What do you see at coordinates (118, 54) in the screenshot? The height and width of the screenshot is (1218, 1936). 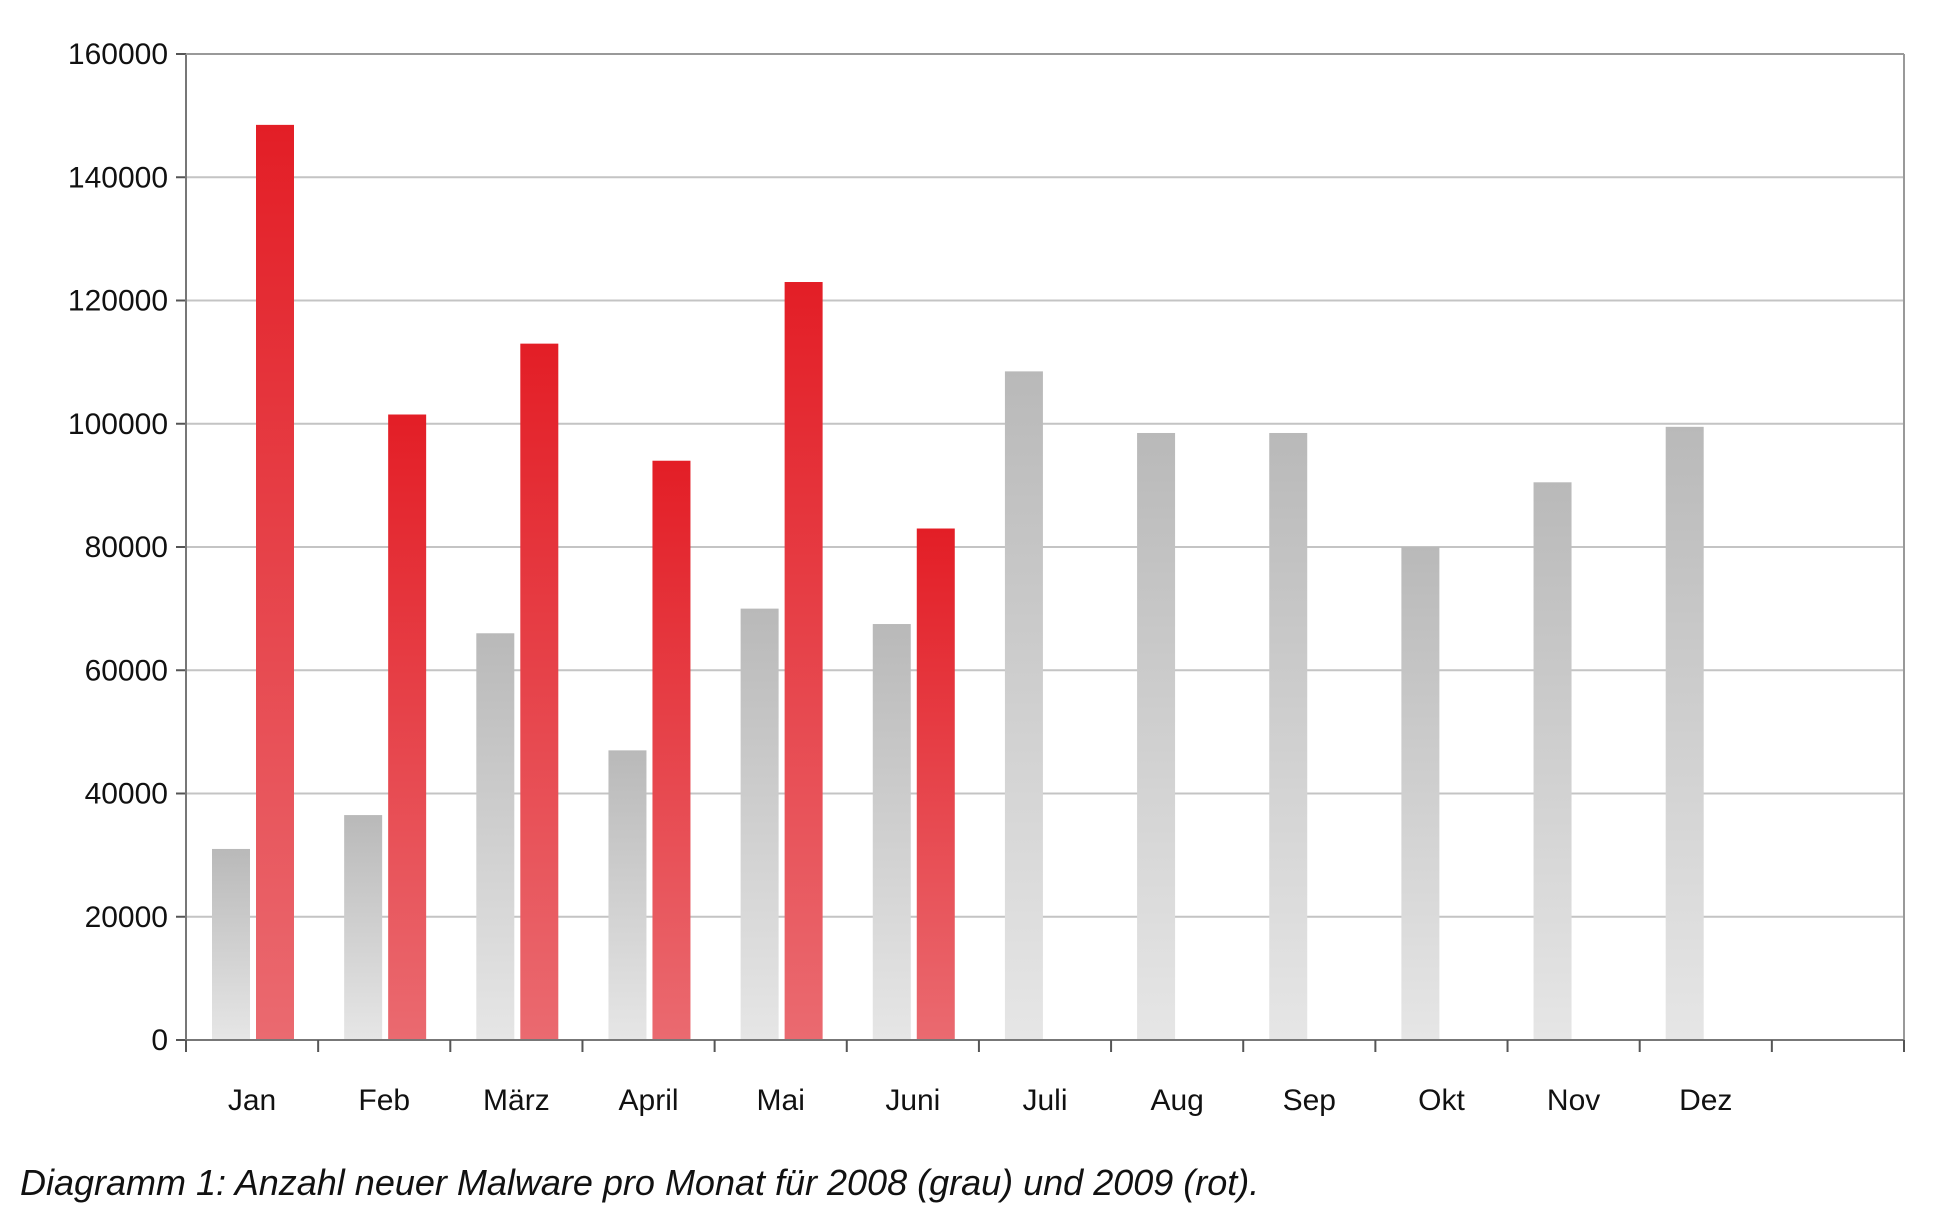 I see `y-tick-label-160000: 160000` at bounding box center [118, 54].